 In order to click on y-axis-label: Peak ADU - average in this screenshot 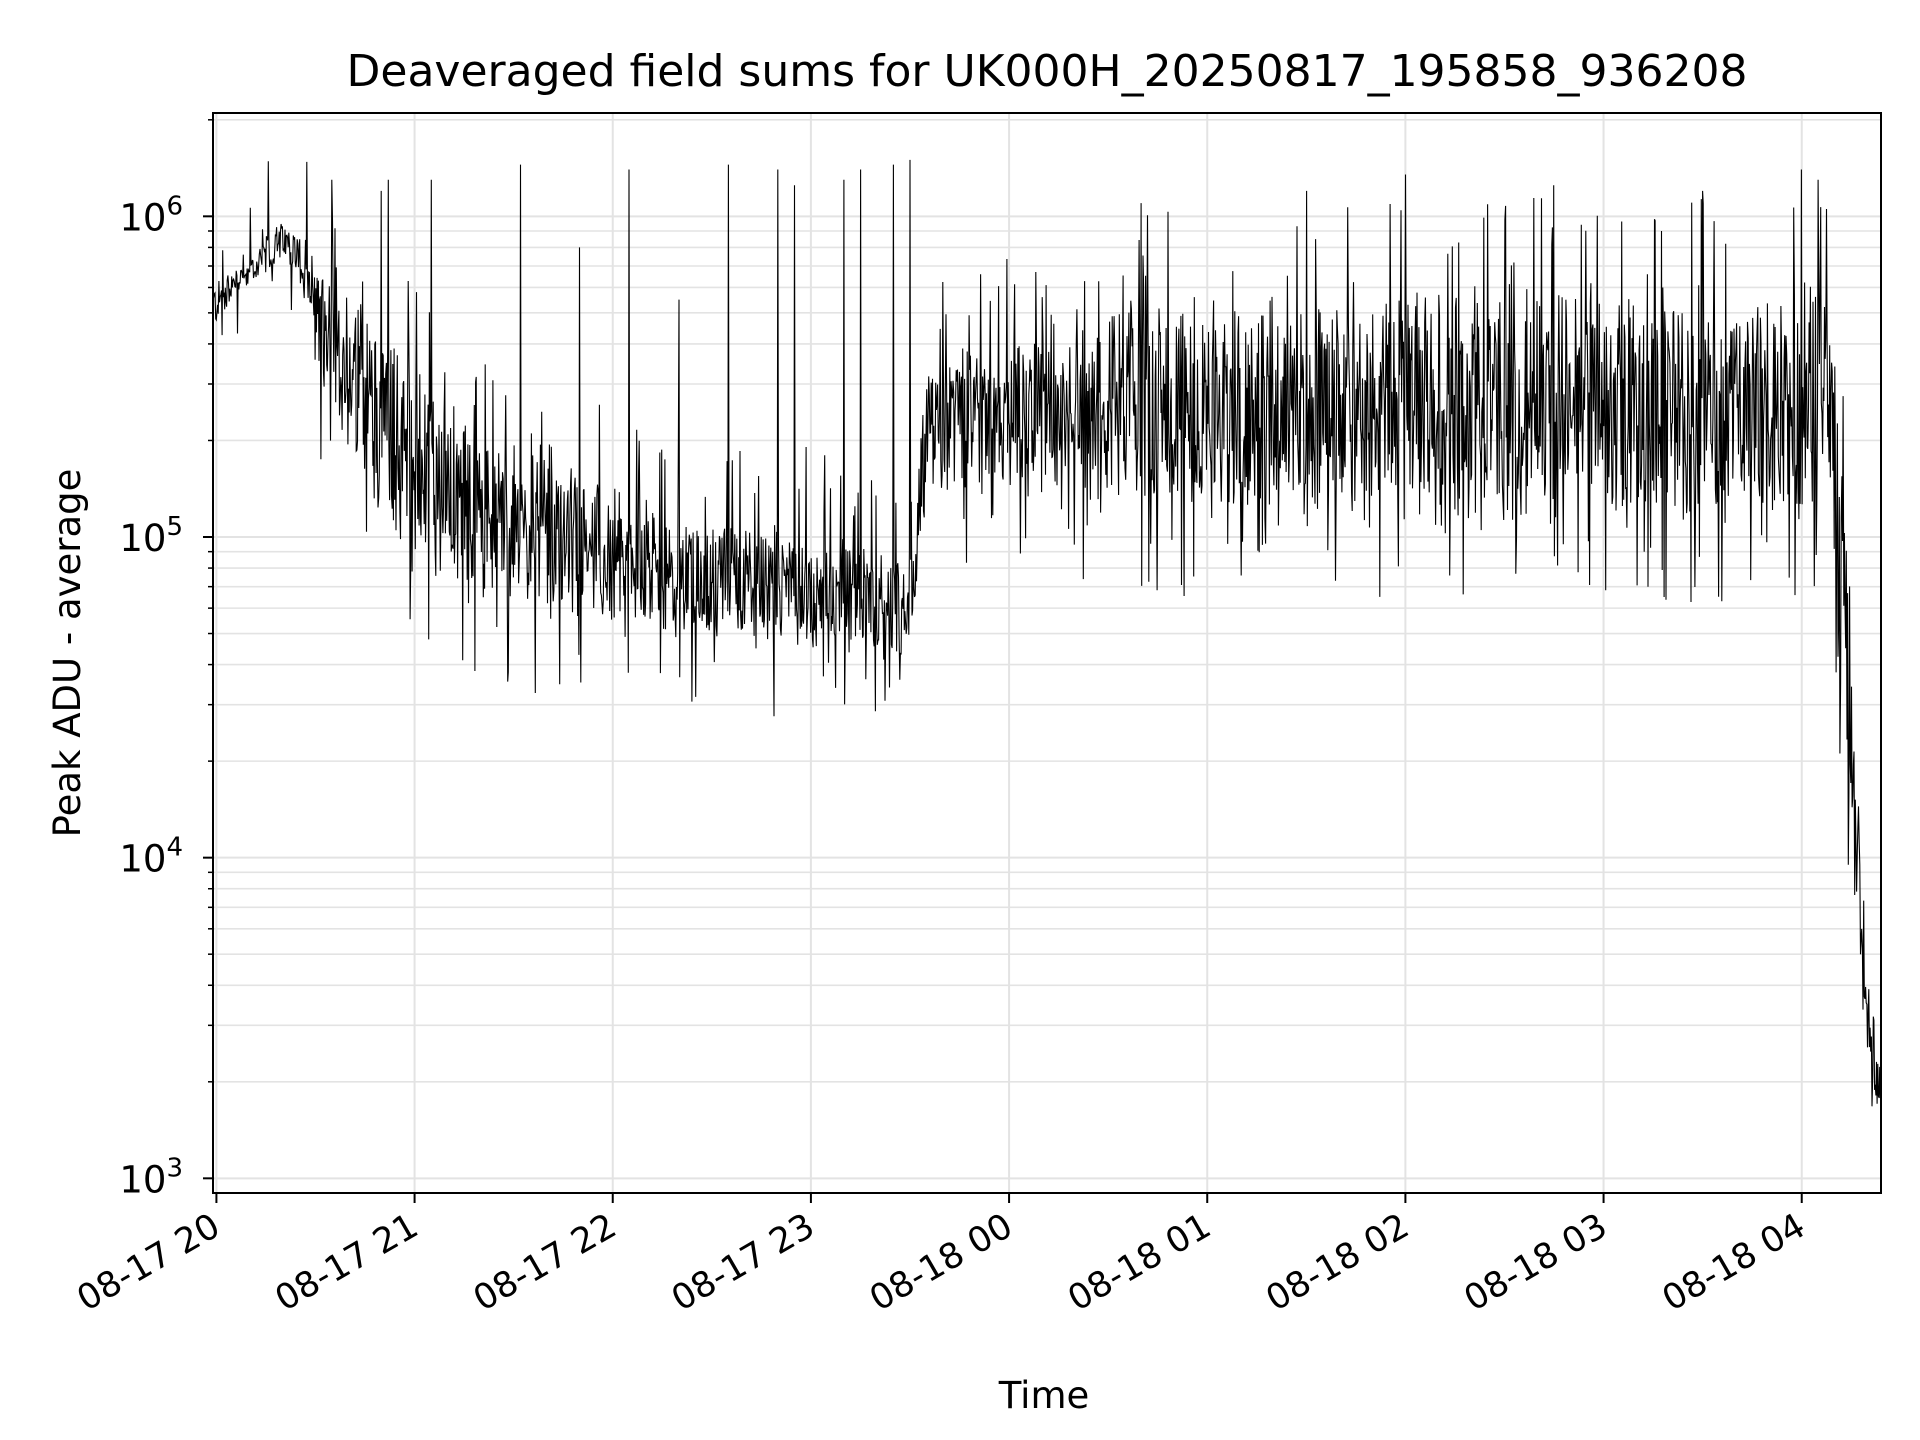, I will do `click(67, 653)`.